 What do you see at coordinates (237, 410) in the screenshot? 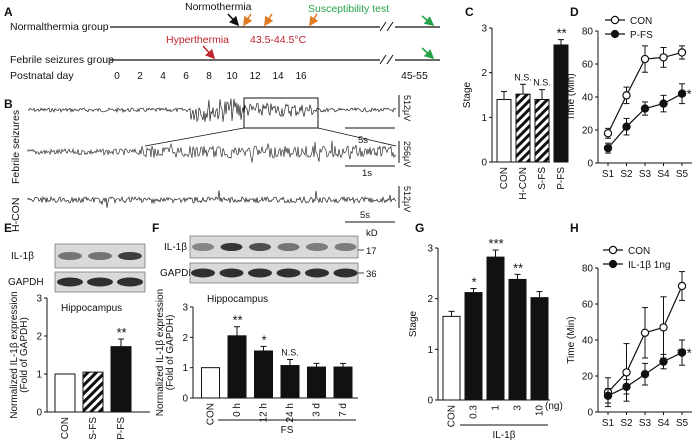
I see `x-tick-label: 0 h` at bounding box center [237, 410].